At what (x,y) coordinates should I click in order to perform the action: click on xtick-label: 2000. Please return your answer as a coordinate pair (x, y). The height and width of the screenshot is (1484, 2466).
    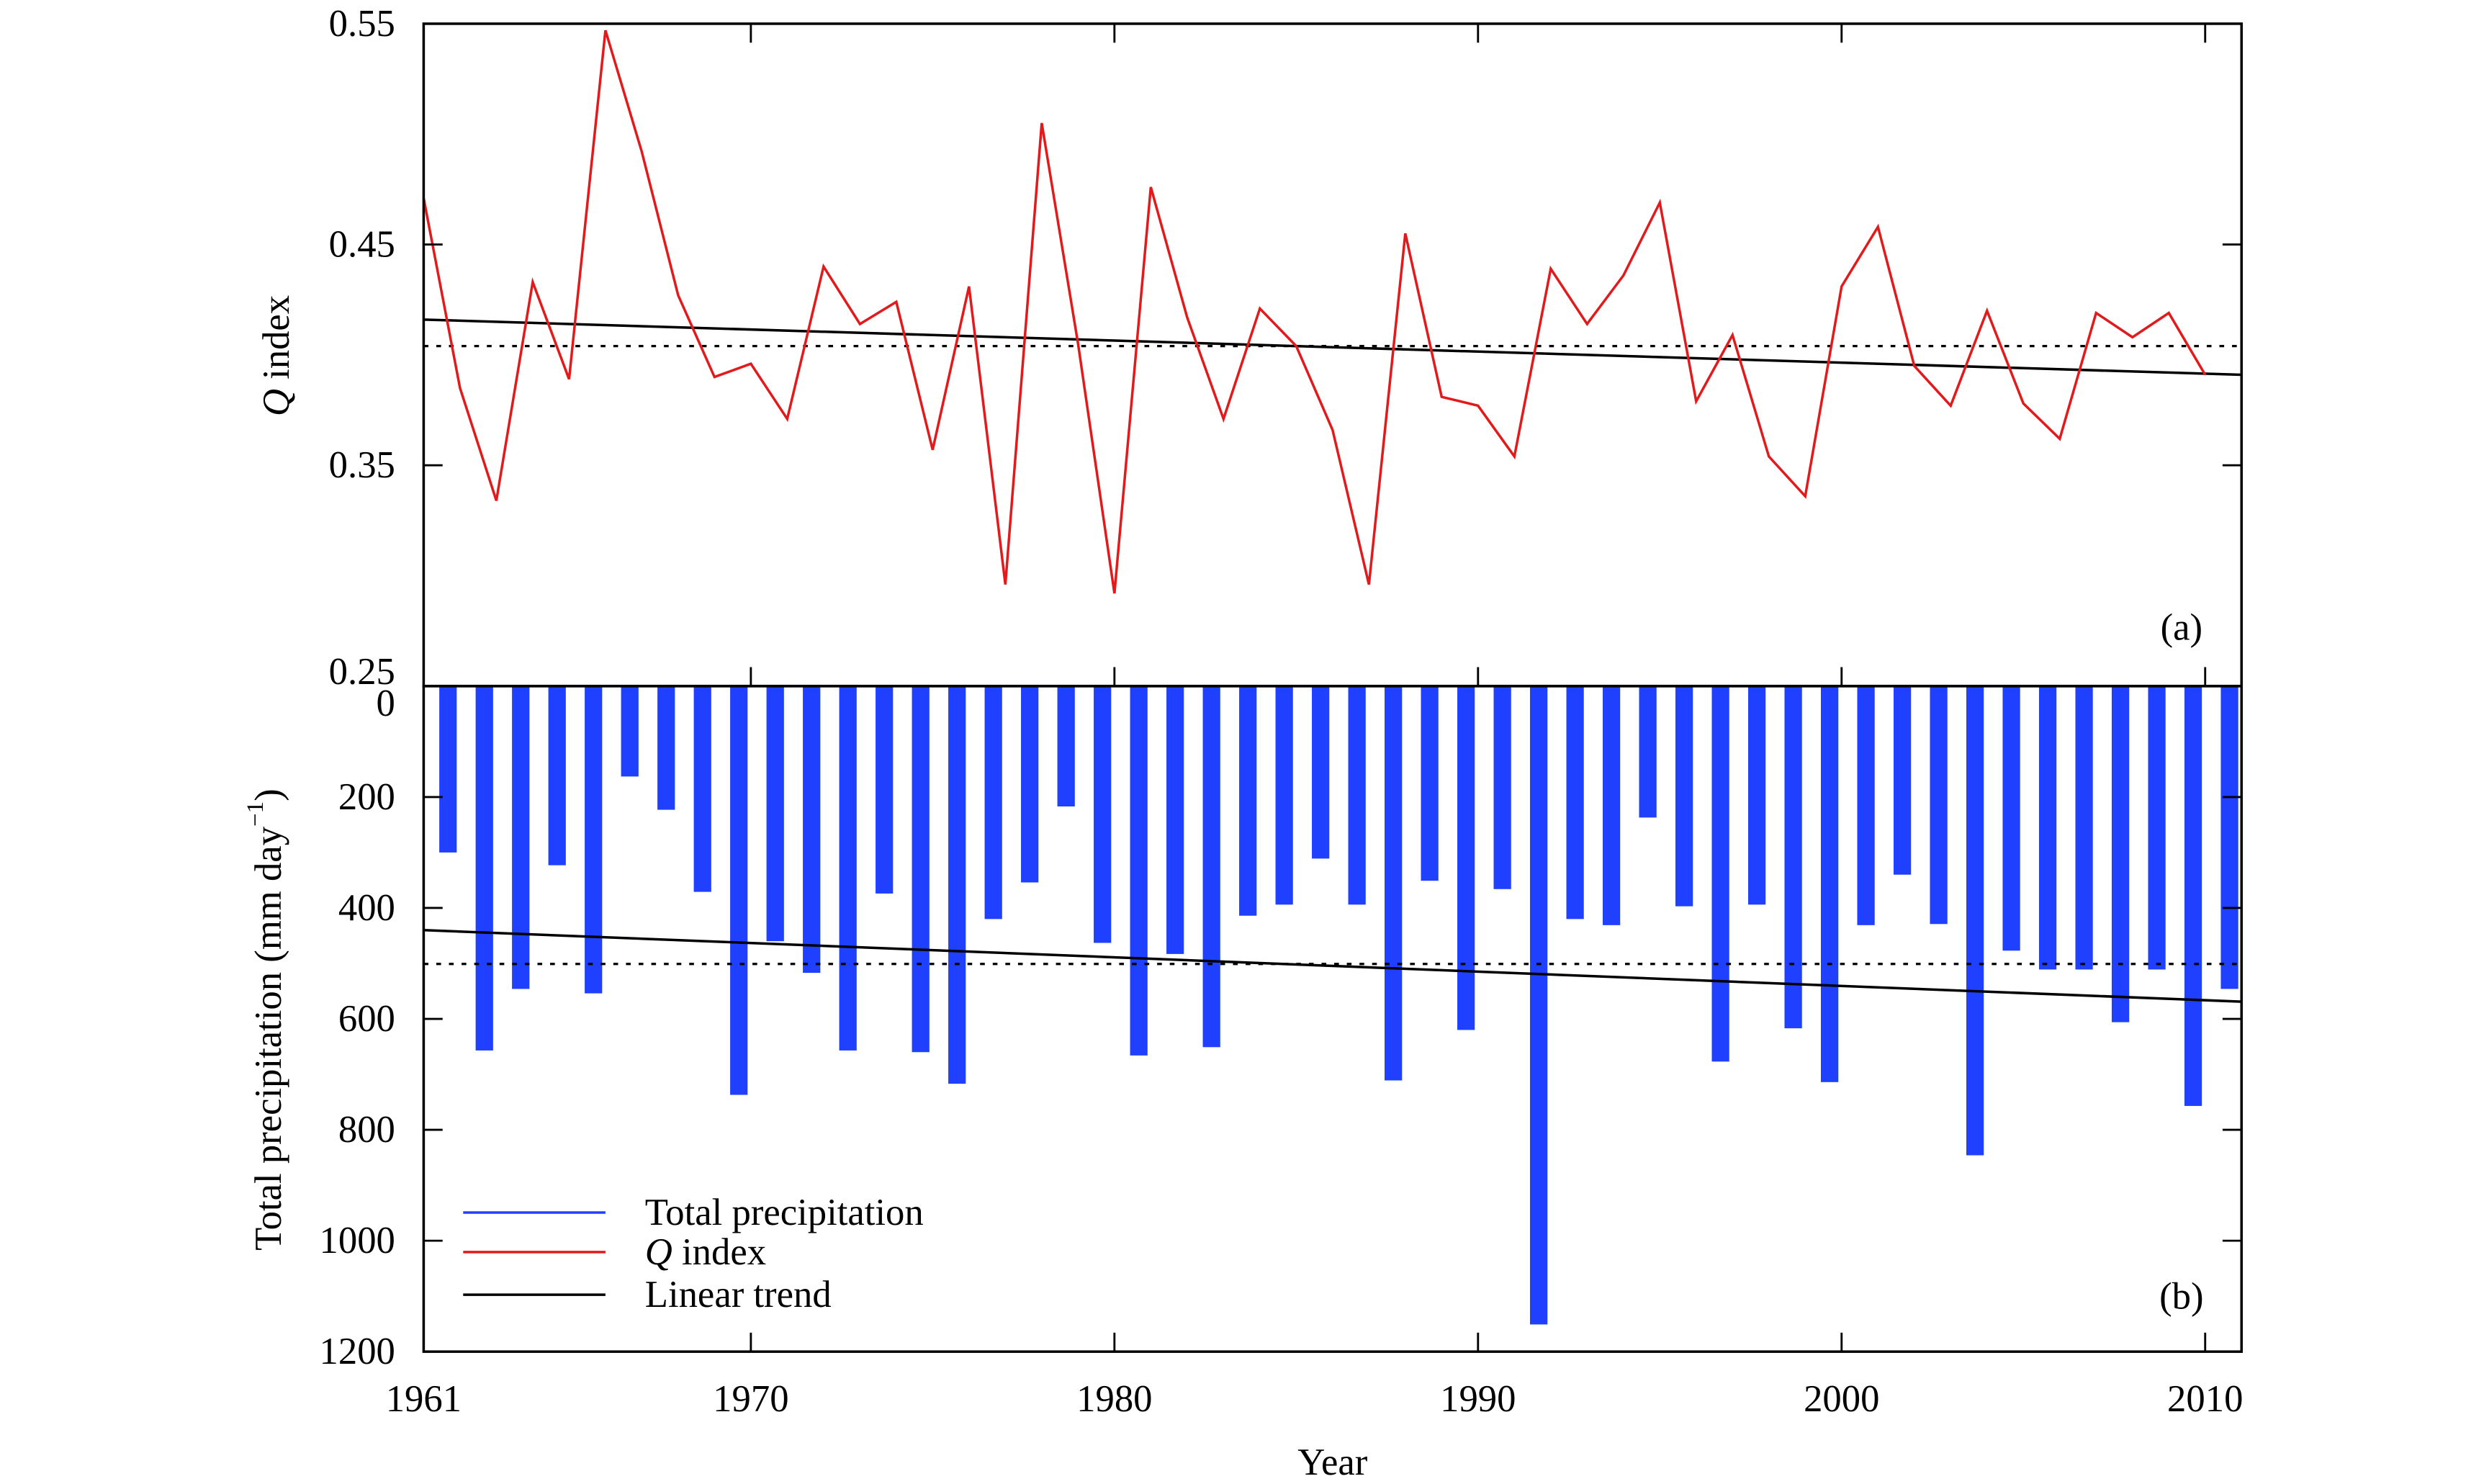
    Looking at the image, I should click on (1841, 1399).